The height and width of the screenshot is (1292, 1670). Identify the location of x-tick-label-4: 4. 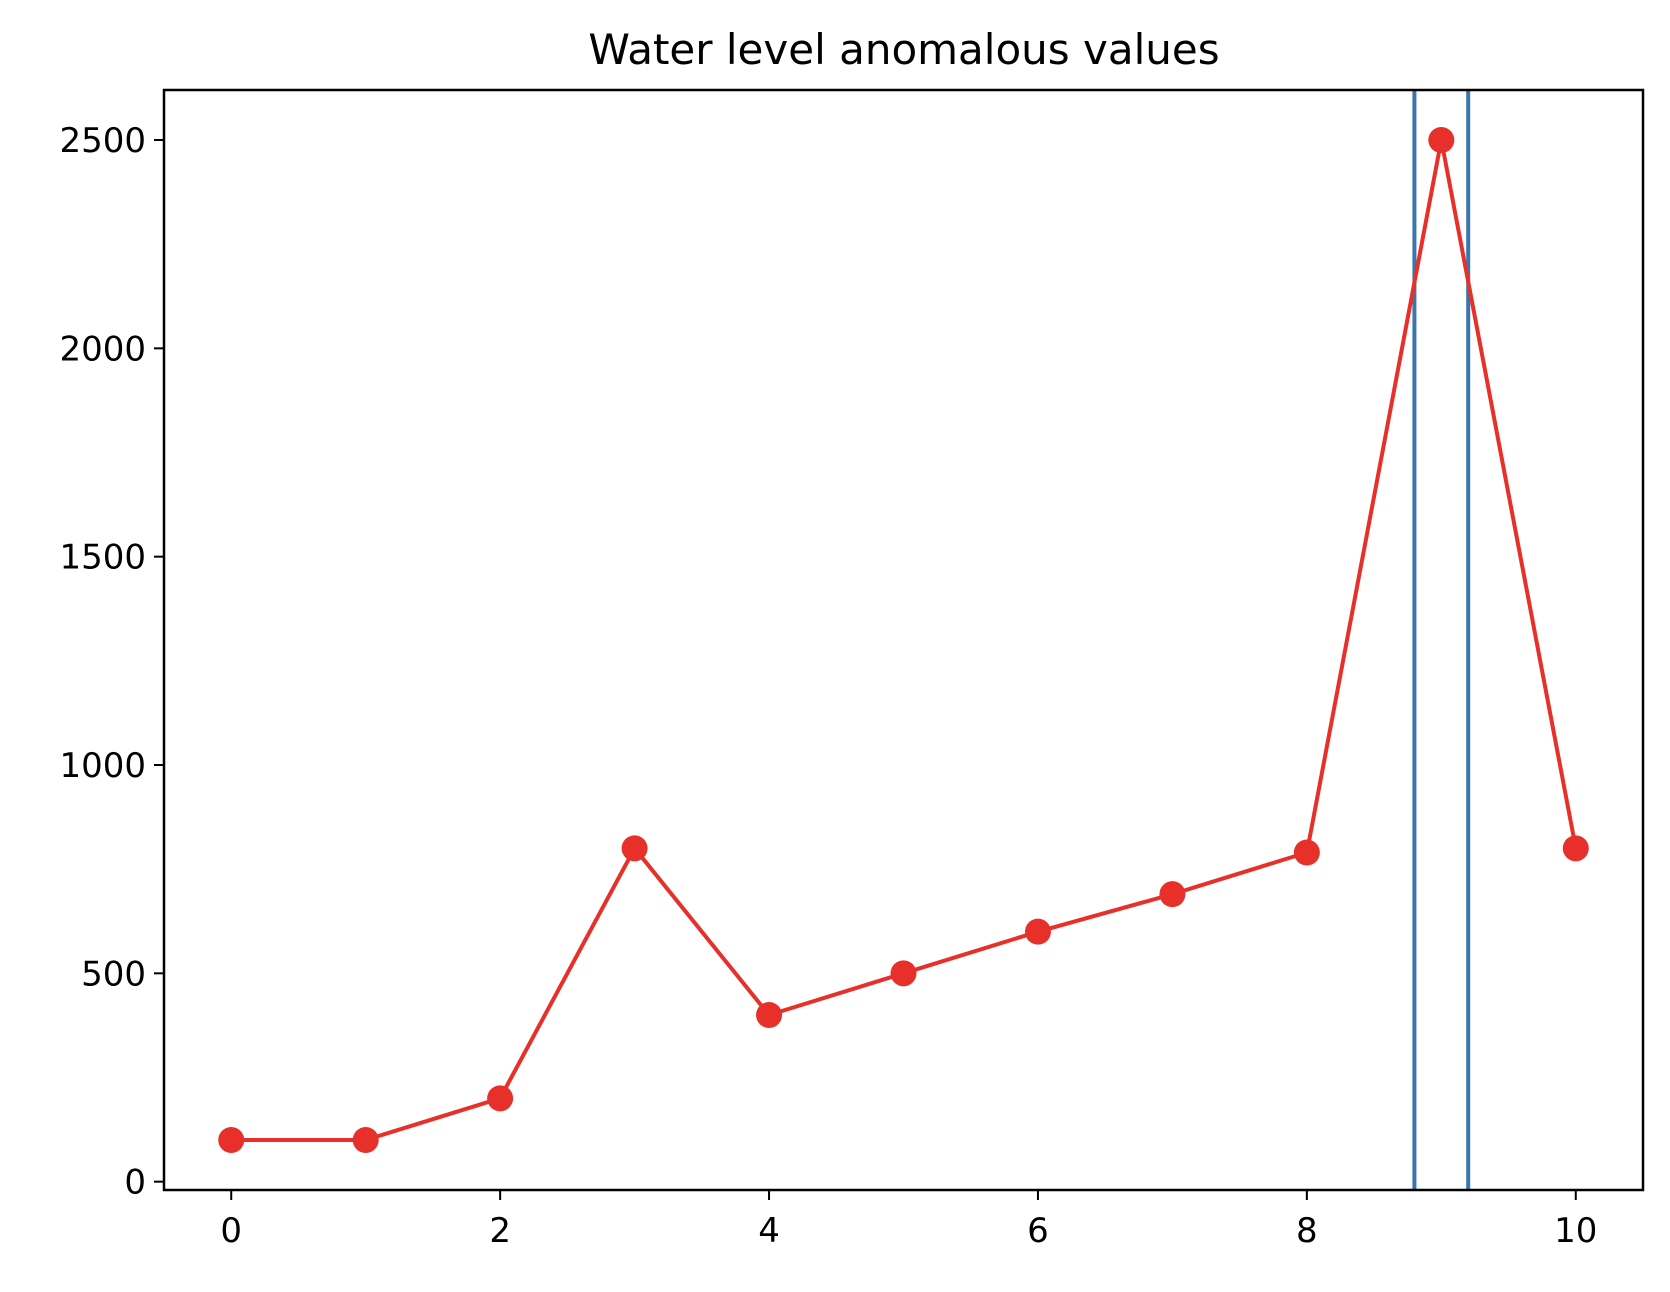
(769, 1231).